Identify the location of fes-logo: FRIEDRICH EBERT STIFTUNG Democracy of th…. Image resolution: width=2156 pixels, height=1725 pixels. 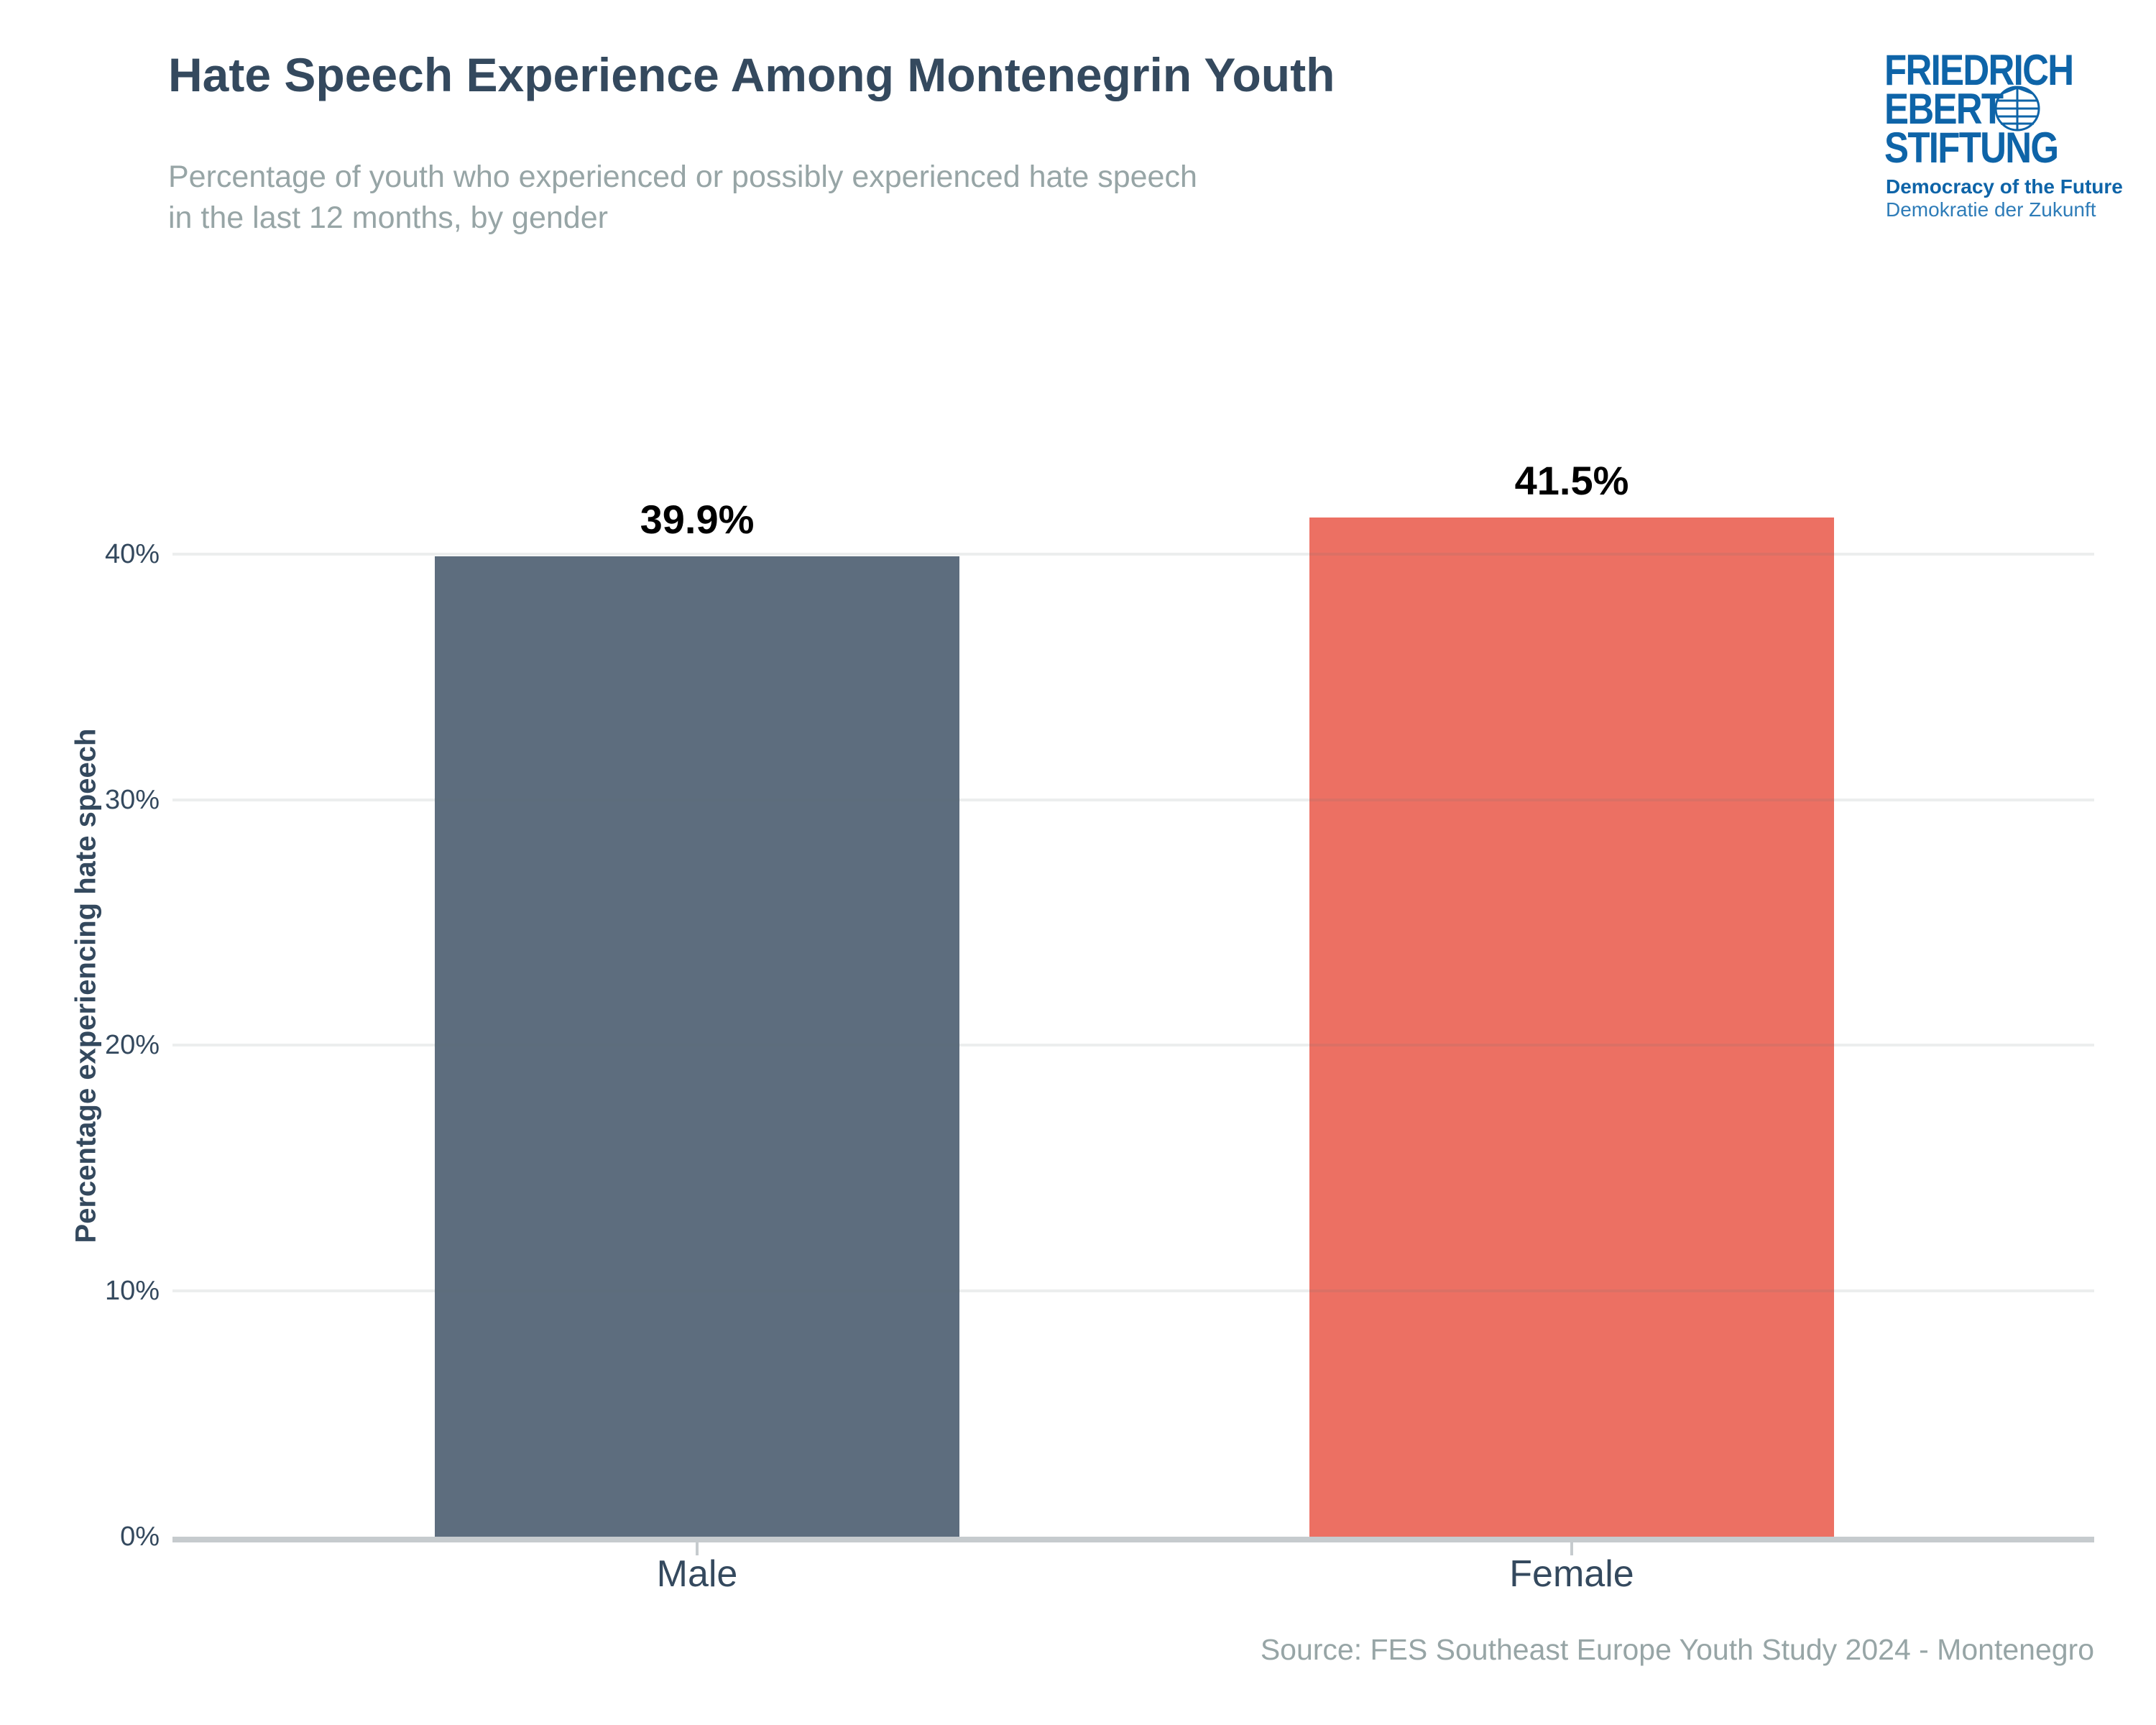
(2004, 140).